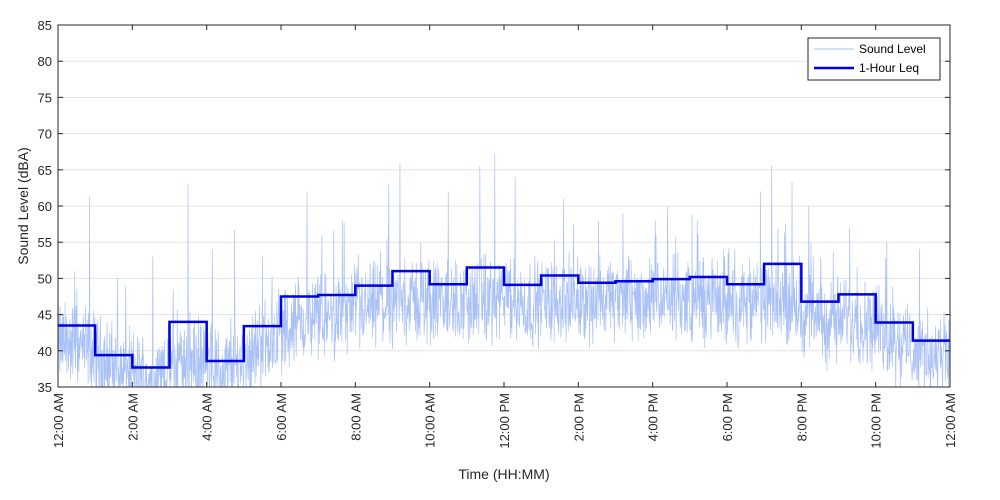 Image resolution: width=1000 pixels, height=500 pixels. Describe the element at coordinates (45, 315) in the screenshot. I see `y-tick-label: 45` at that location.